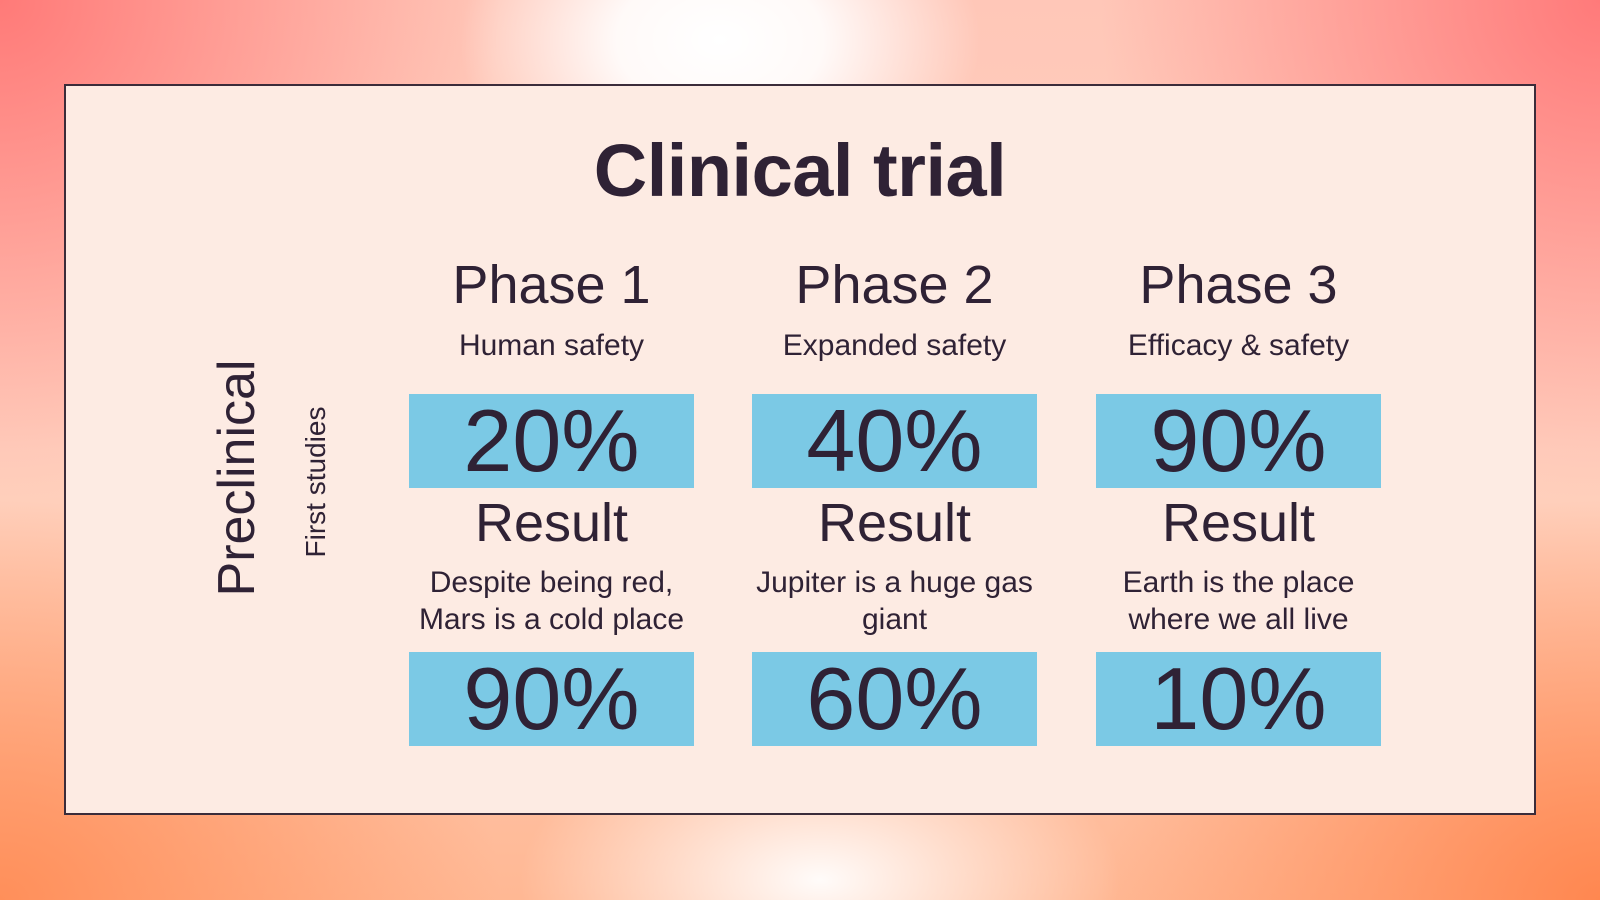  I want to click on slide-title: Clinical trial, so click(800, 170).